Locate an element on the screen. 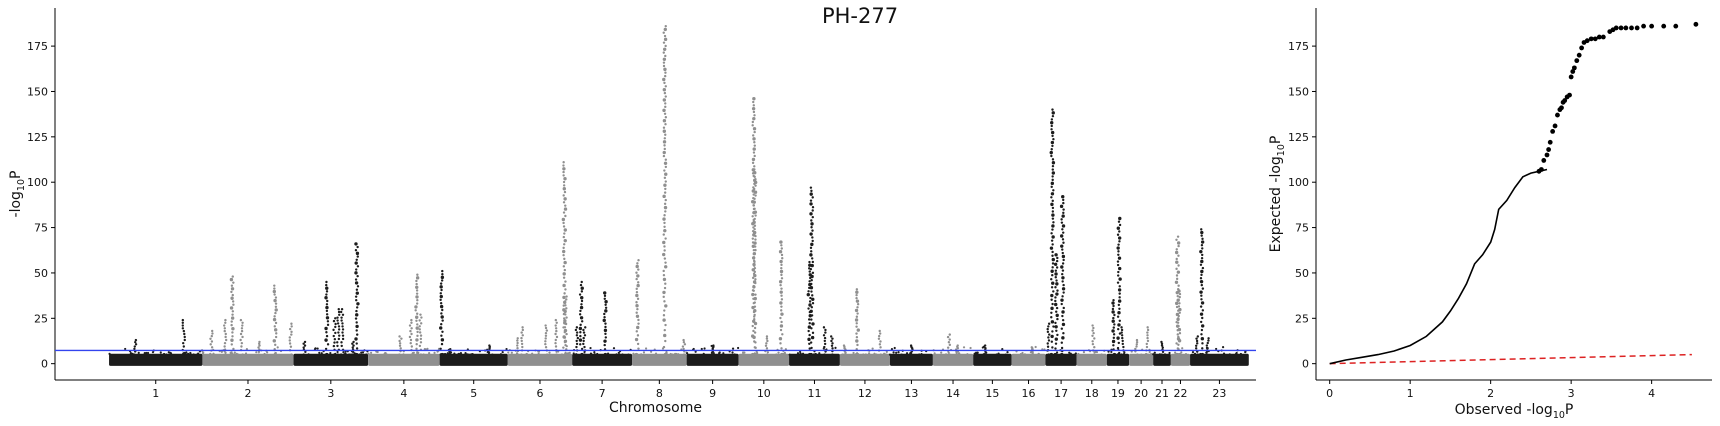 This screenshot has width=1720, height=426. manhattan-y-tick-label: 0 is located at coordinates (44, 364).